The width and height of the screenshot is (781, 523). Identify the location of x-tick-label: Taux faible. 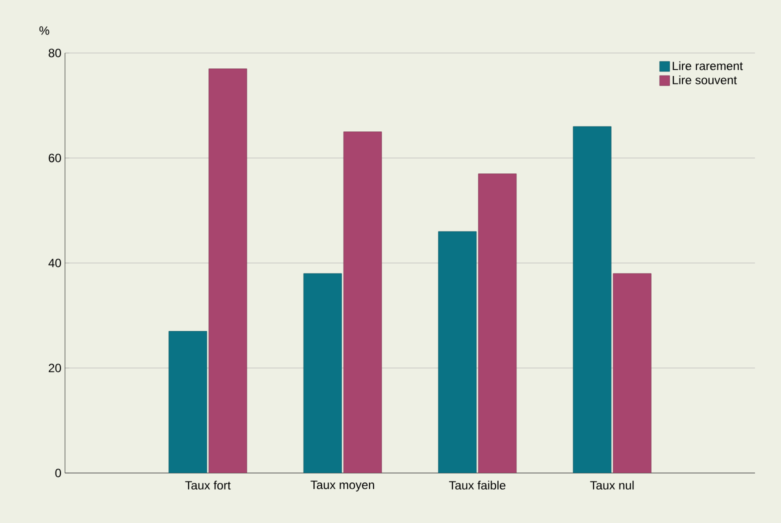
(477, 485).